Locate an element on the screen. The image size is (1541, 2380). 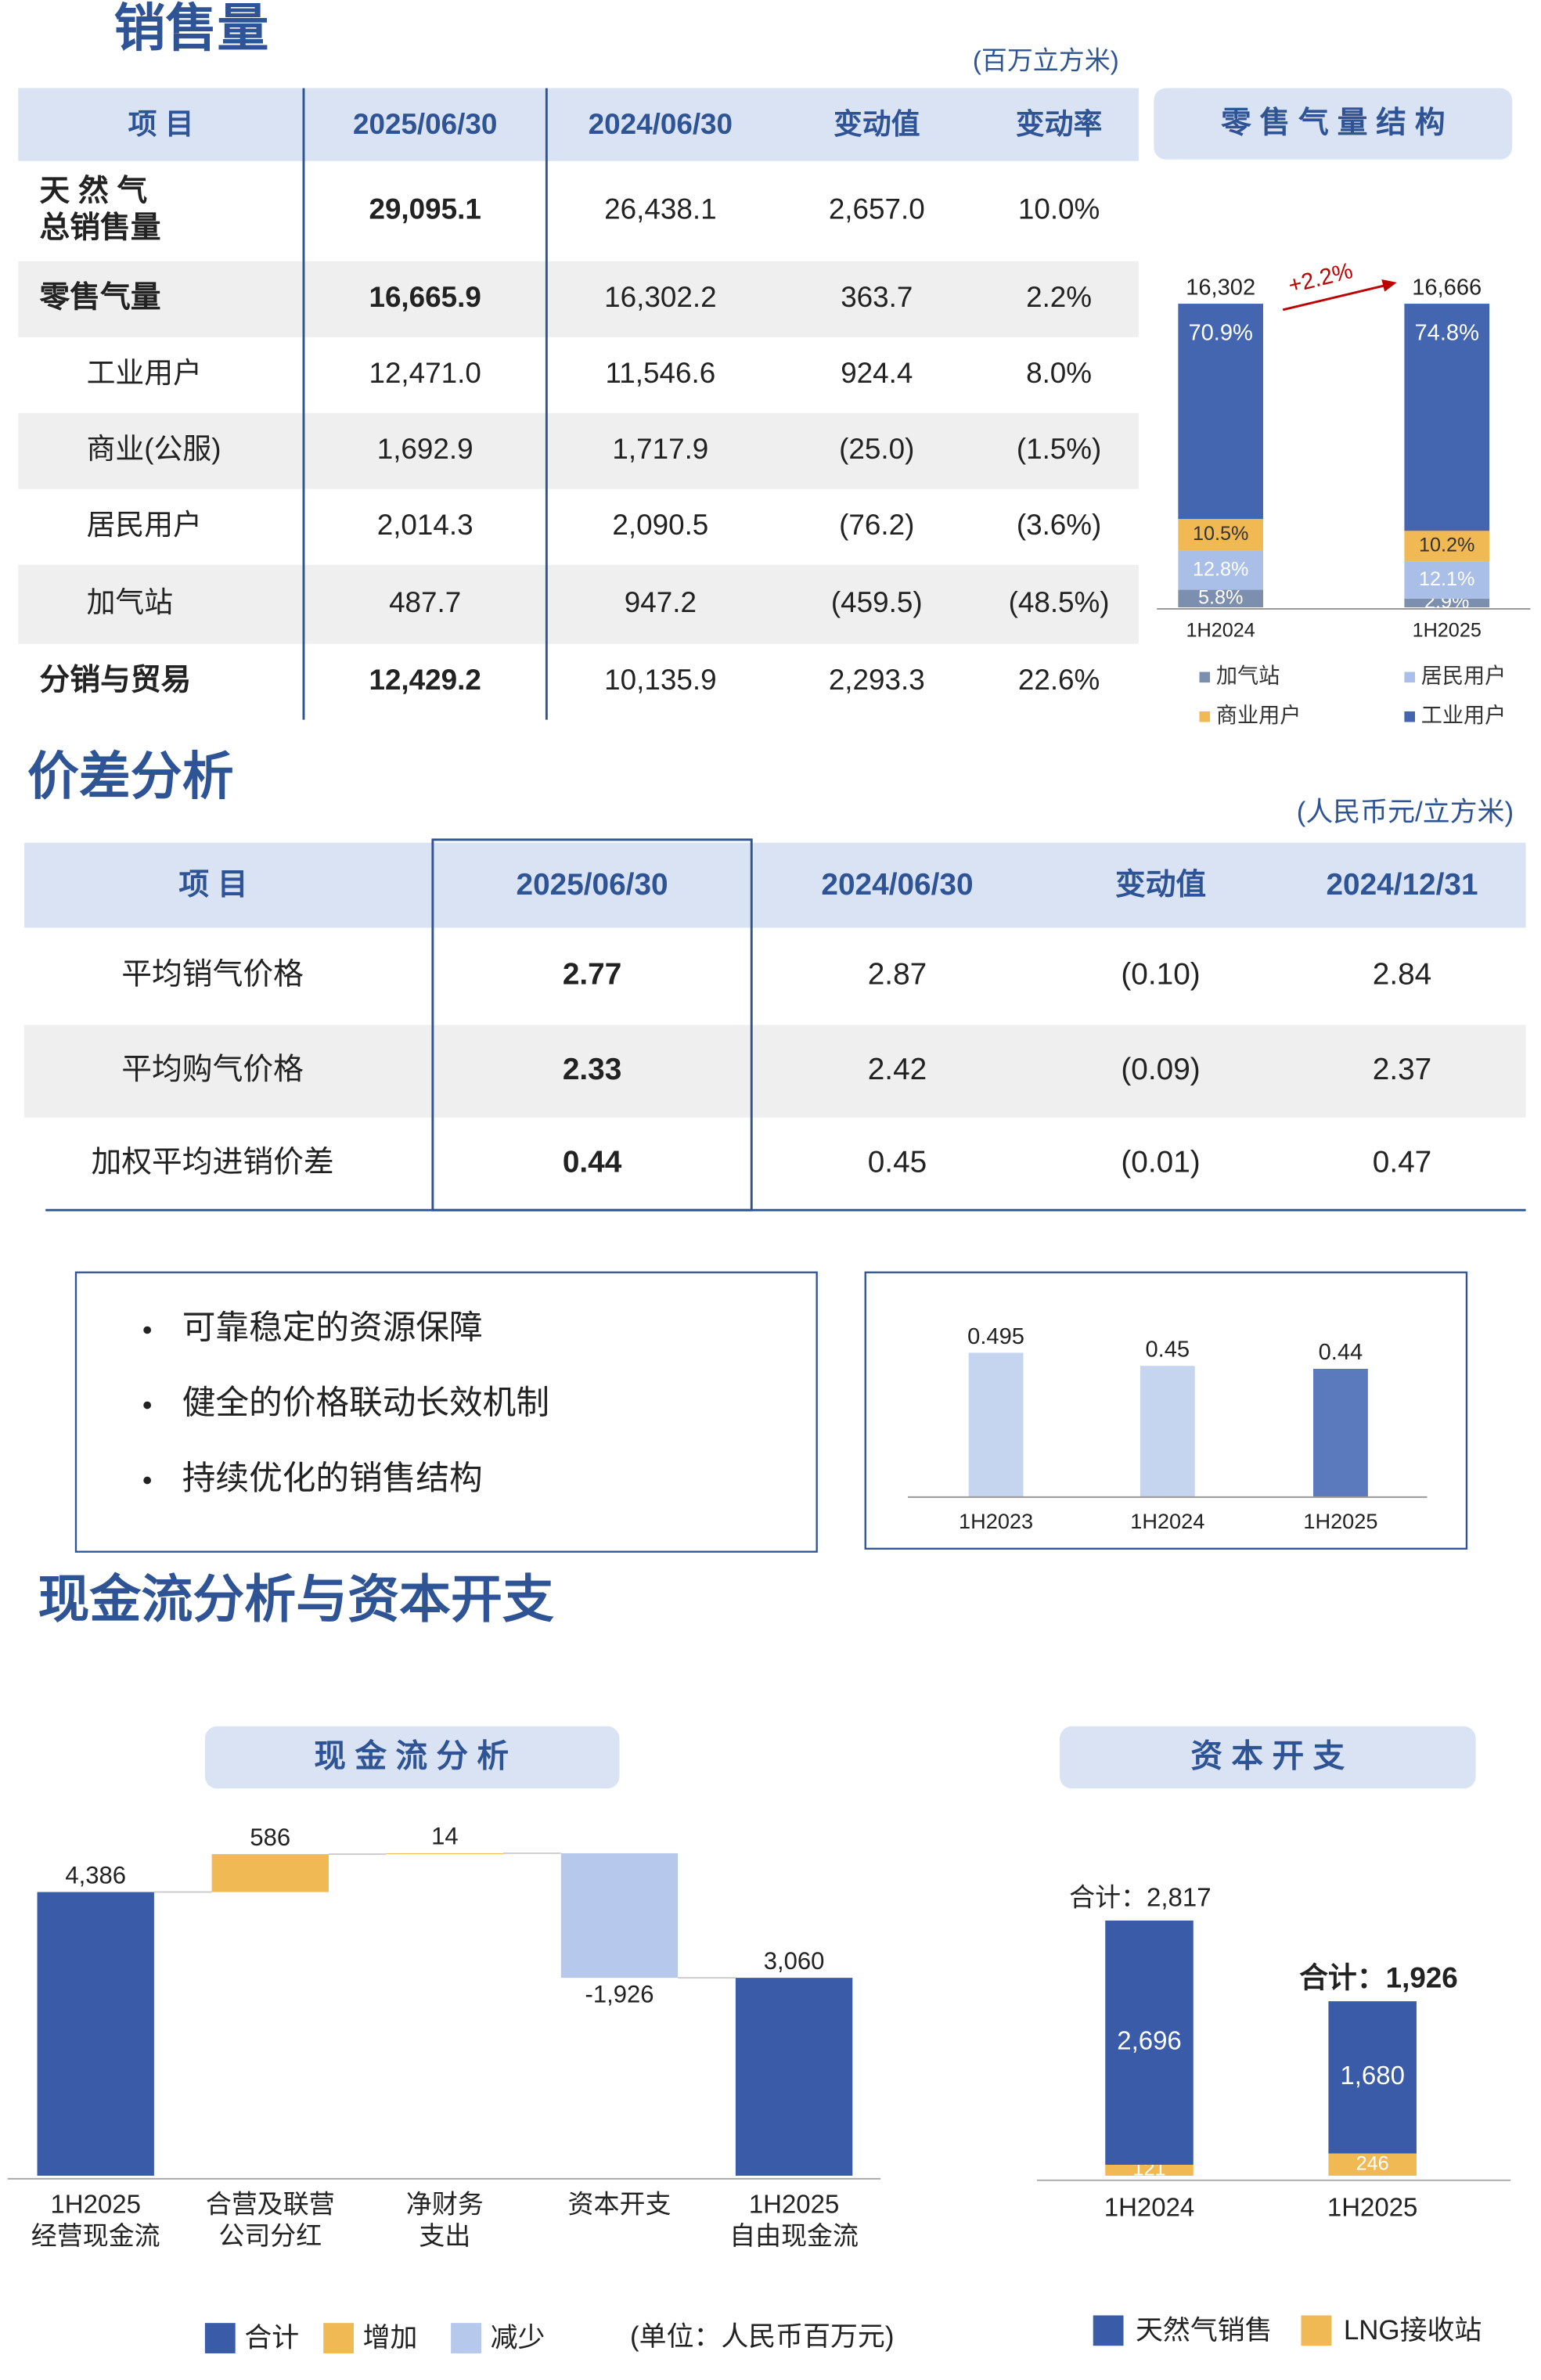
value-label: 246 is located at coordinates (1372, 2163).